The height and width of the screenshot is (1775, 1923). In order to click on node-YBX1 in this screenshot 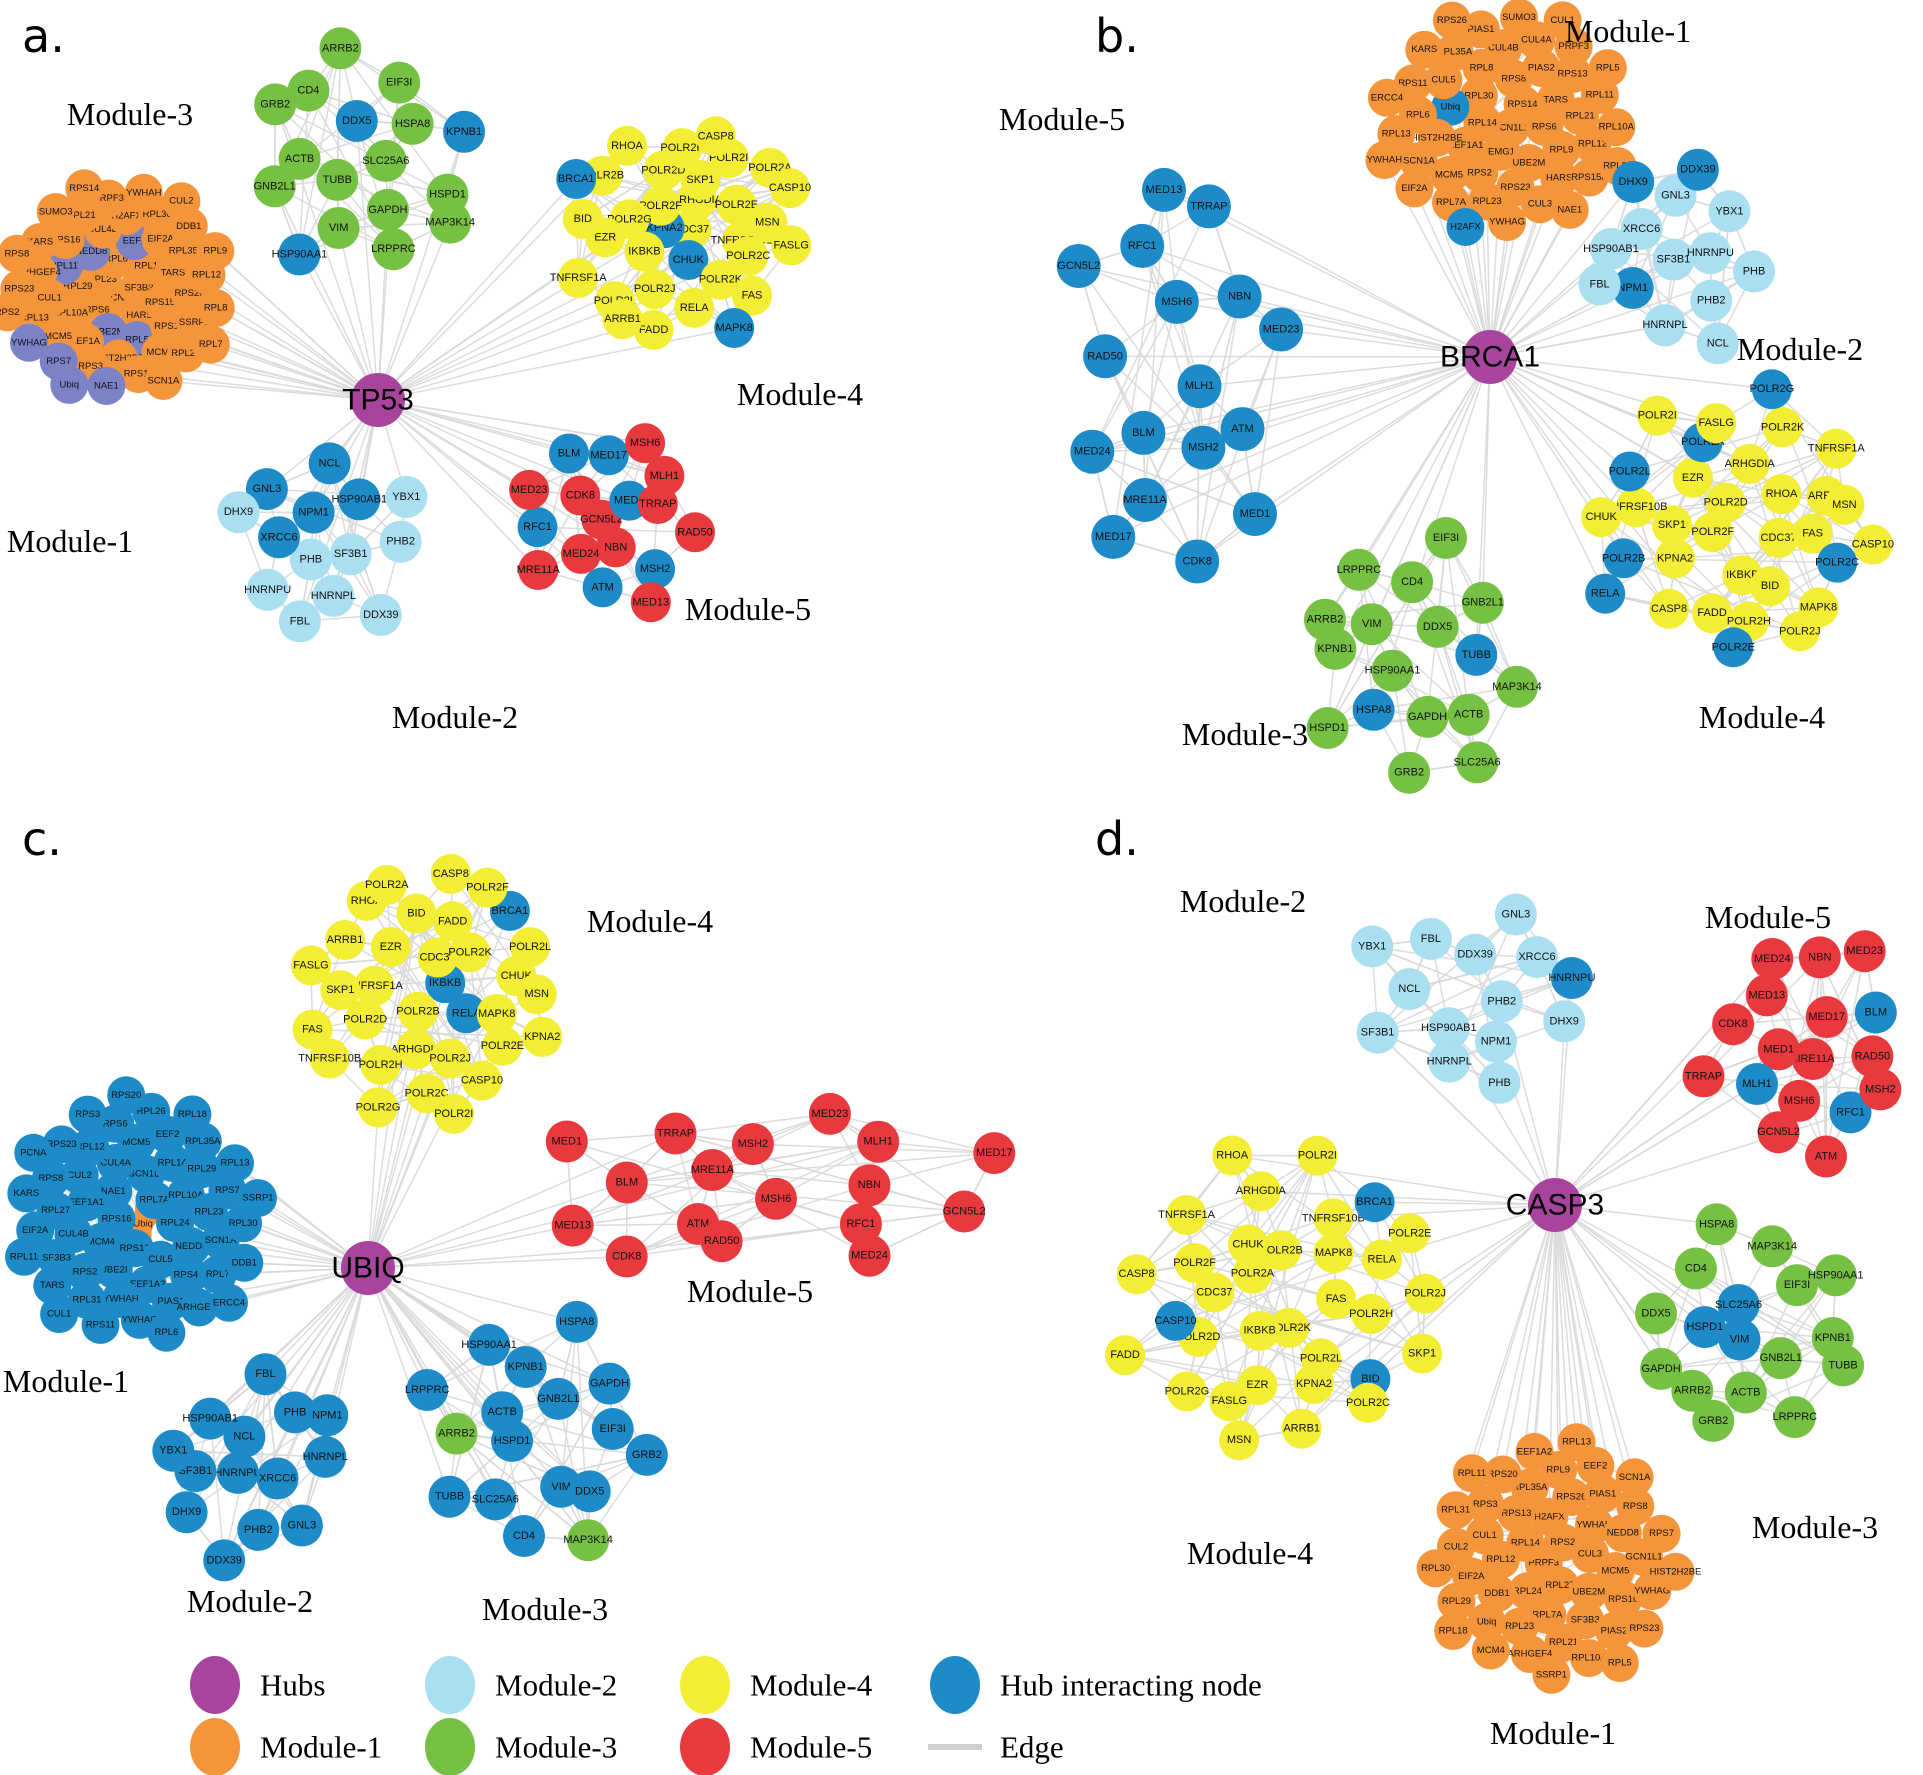, I will do `click(1729, 211)`.